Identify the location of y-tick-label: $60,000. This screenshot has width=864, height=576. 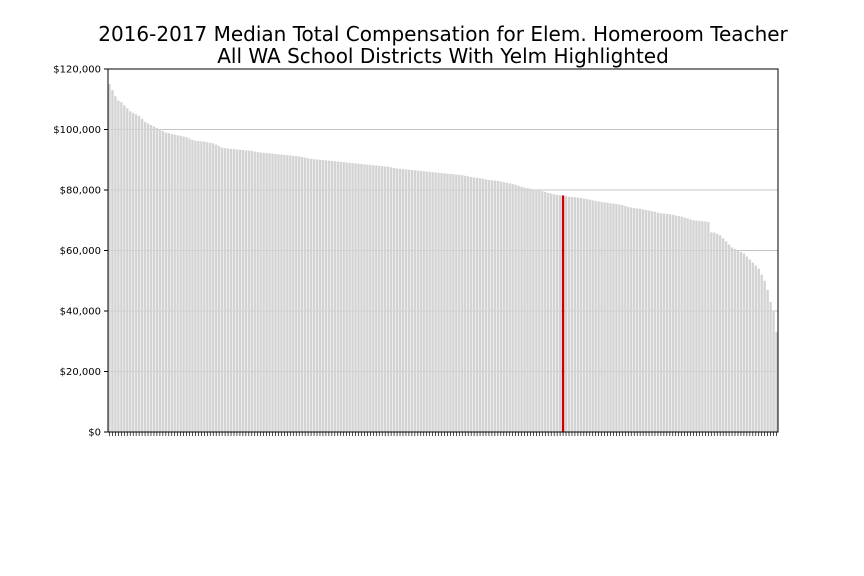
(80, 251).